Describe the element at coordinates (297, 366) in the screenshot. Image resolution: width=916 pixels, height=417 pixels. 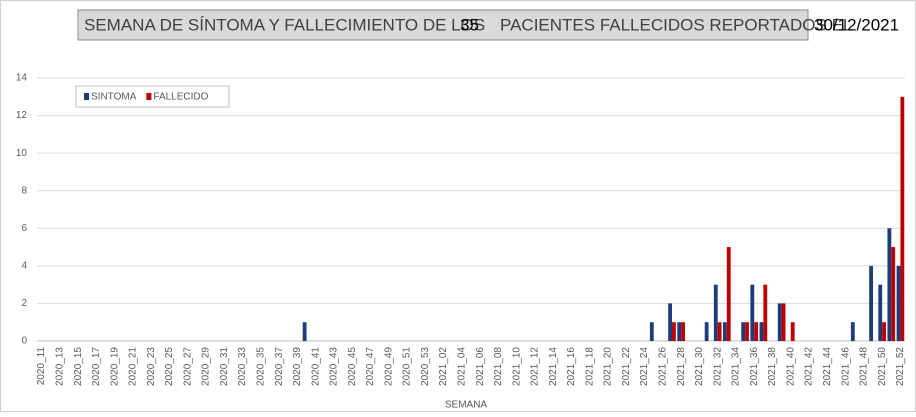
I see `x-tick-label: 2020_39` at that location.